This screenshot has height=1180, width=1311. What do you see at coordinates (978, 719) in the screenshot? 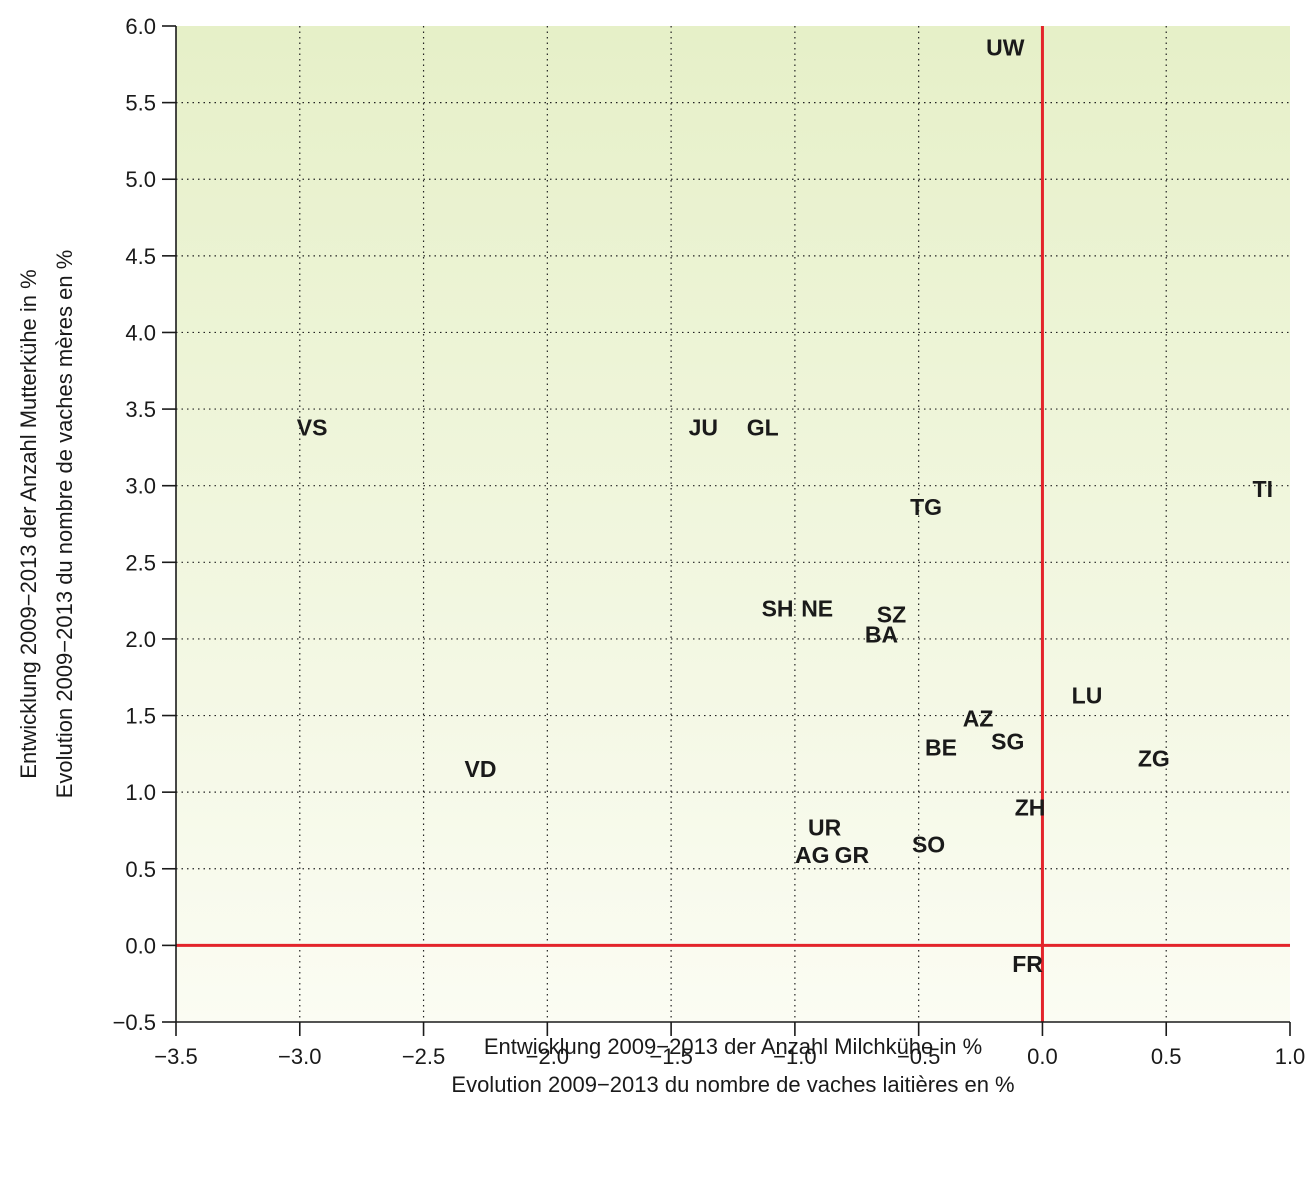
I see `point-label-az: AZ` at bounding box center [978, 719].